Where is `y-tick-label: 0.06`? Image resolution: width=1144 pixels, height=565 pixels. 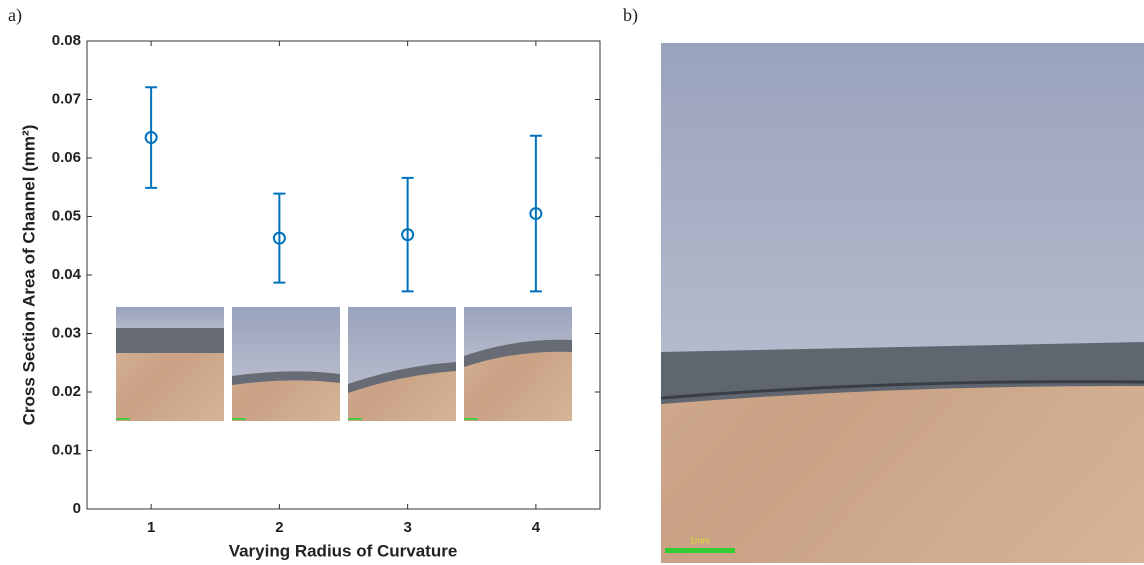
y-tick-label: 0.06 is located at coordinates (66, 157).